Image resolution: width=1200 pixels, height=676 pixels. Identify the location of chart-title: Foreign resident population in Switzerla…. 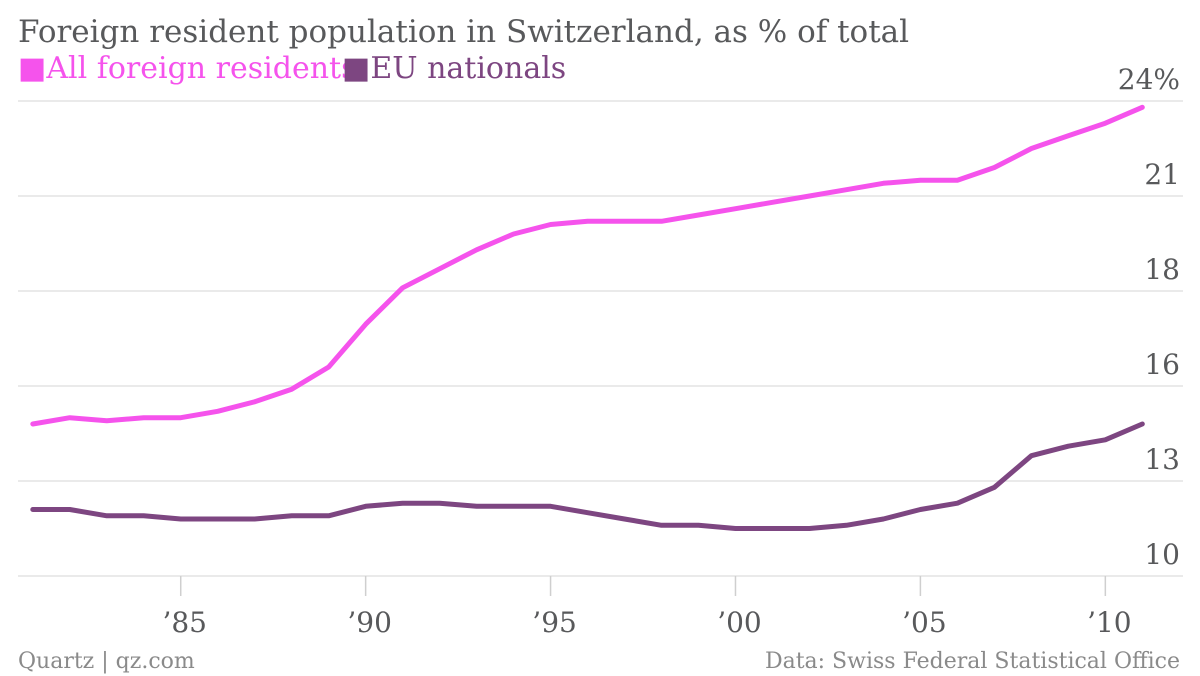
(463, 32).